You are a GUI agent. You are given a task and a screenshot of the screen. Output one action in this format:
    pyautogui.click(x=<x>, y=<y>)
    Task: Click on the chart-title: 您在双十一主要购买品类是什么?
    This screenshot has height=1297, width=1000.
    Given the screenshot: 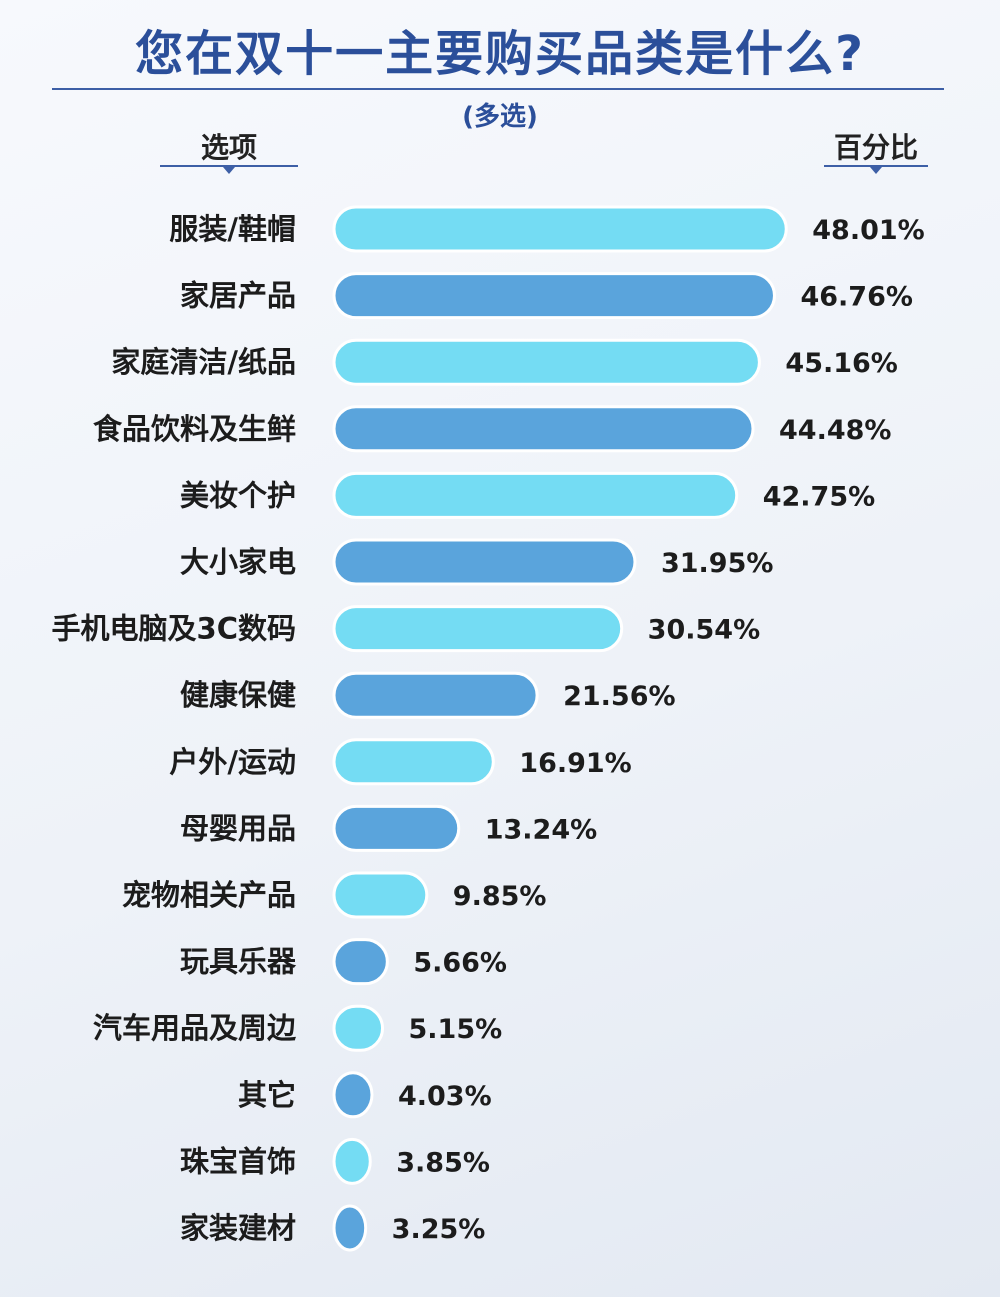 What is the action you would take?
    pyautogui.click(x=500, y=54)
    